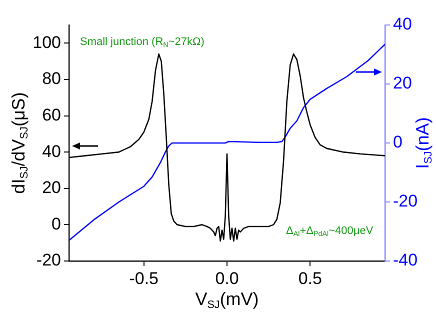 Image resolution: width=436 pixels, height=327 pixels. Describe the element at coordinates (51, 151) in the screenshot. I see `y-tick-label: 40` at that location.